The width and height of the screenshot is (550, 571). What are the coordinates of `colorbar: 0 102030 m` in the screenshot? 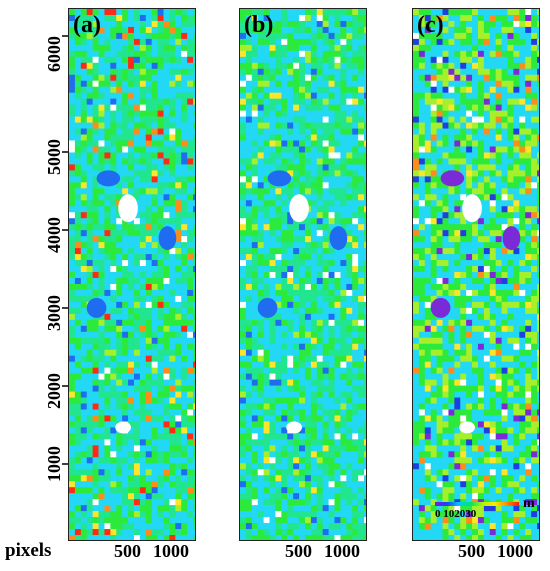 It's located at (485, 509).